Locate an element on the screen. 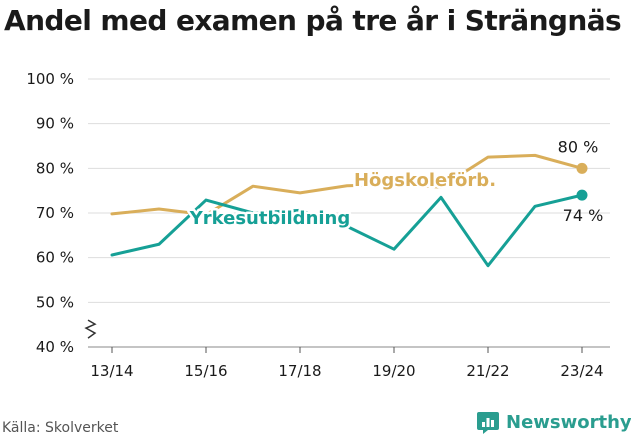 This screenshot has width=631, height=439. chart-title: Andel med examen på tre år i Strängnäs is located at coordinates (313, 20).